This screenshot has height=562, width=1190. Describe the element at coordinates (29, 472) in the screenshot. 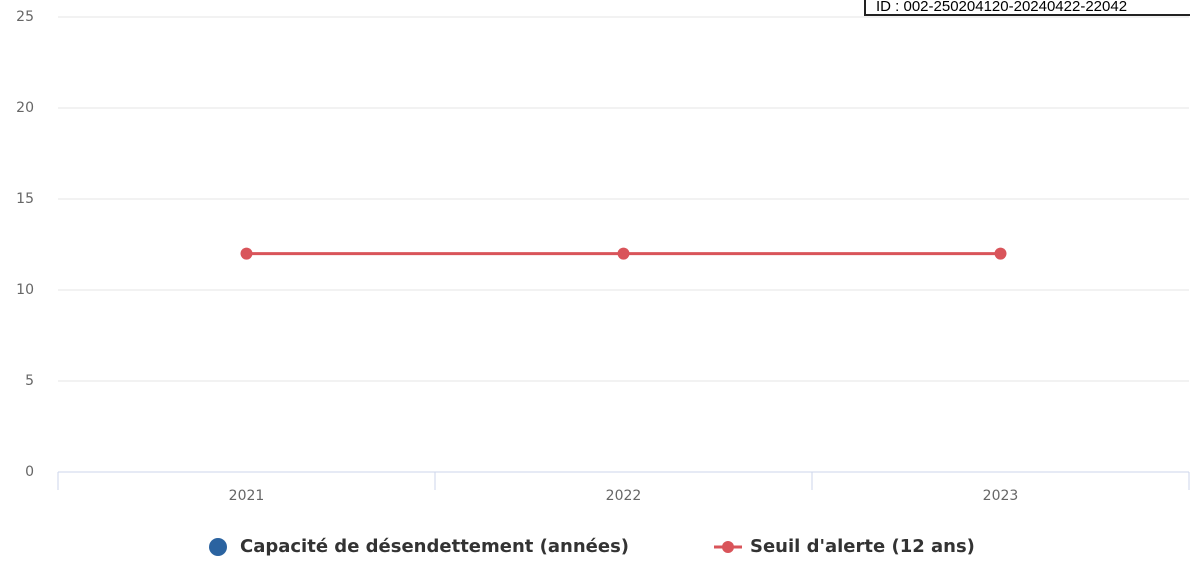

I see `y-tick-label: 0` at that location.